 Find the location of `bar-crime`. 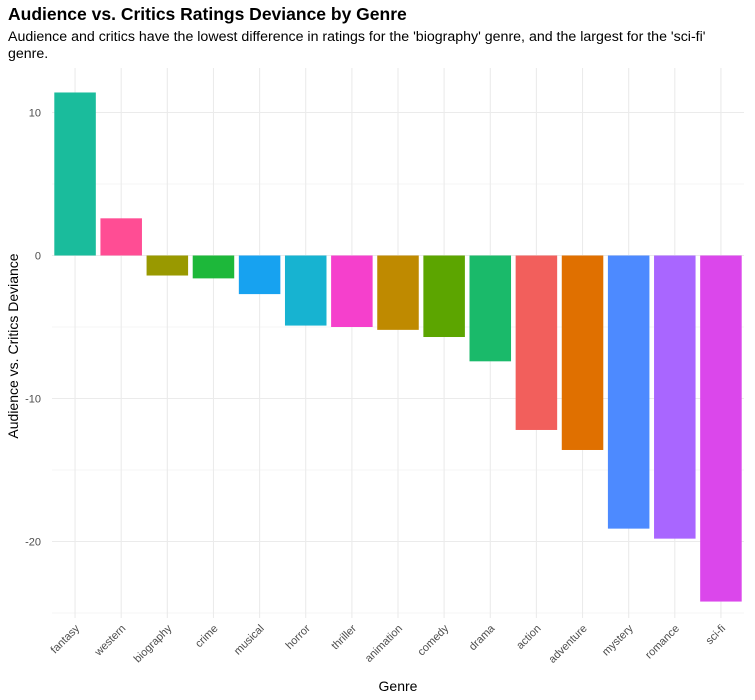

bar-crime is located at coordinates (213, 267).